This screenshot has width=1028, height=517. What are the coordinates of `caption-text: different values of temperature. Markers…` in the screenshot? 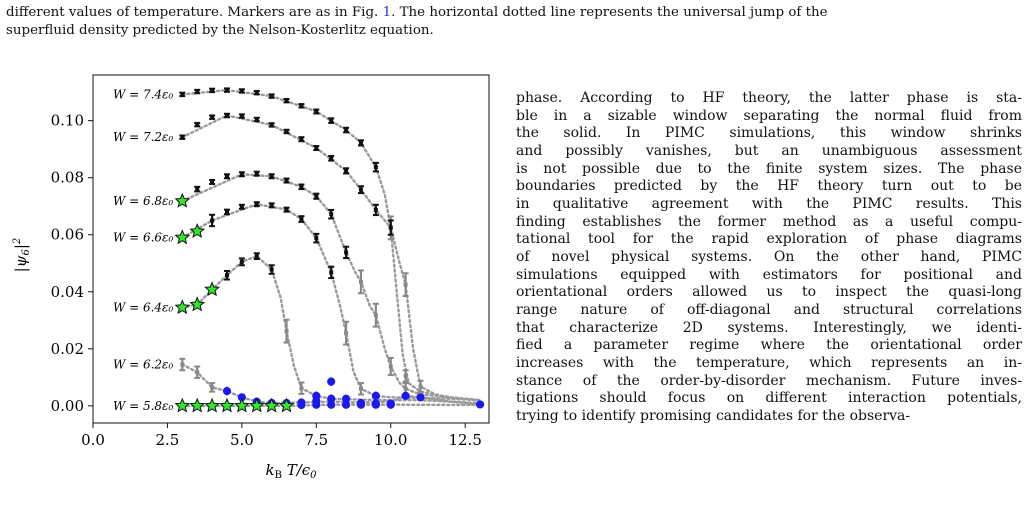 It's located at (194, 12).